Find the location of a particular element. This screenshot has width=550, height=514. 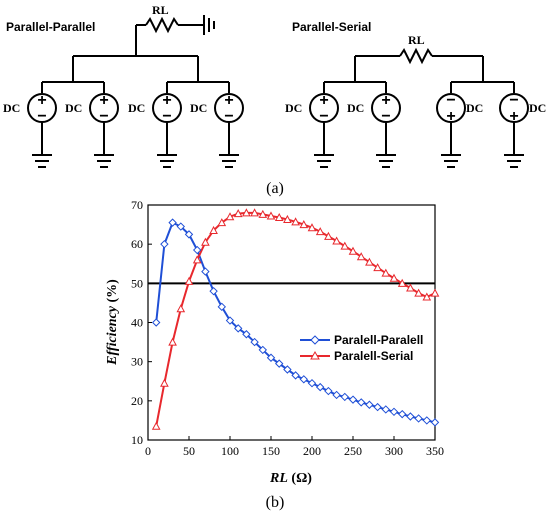

resistor-rl-right is located at coordinates (416, 56).